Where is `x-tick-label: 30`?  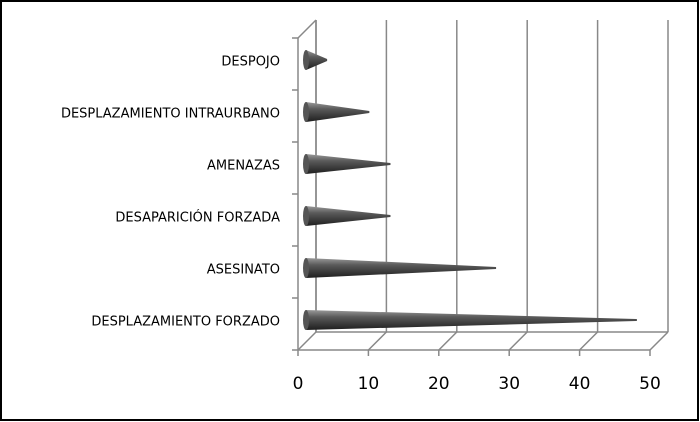 x-tick-label: 30 is located at coordinates (509, 384).